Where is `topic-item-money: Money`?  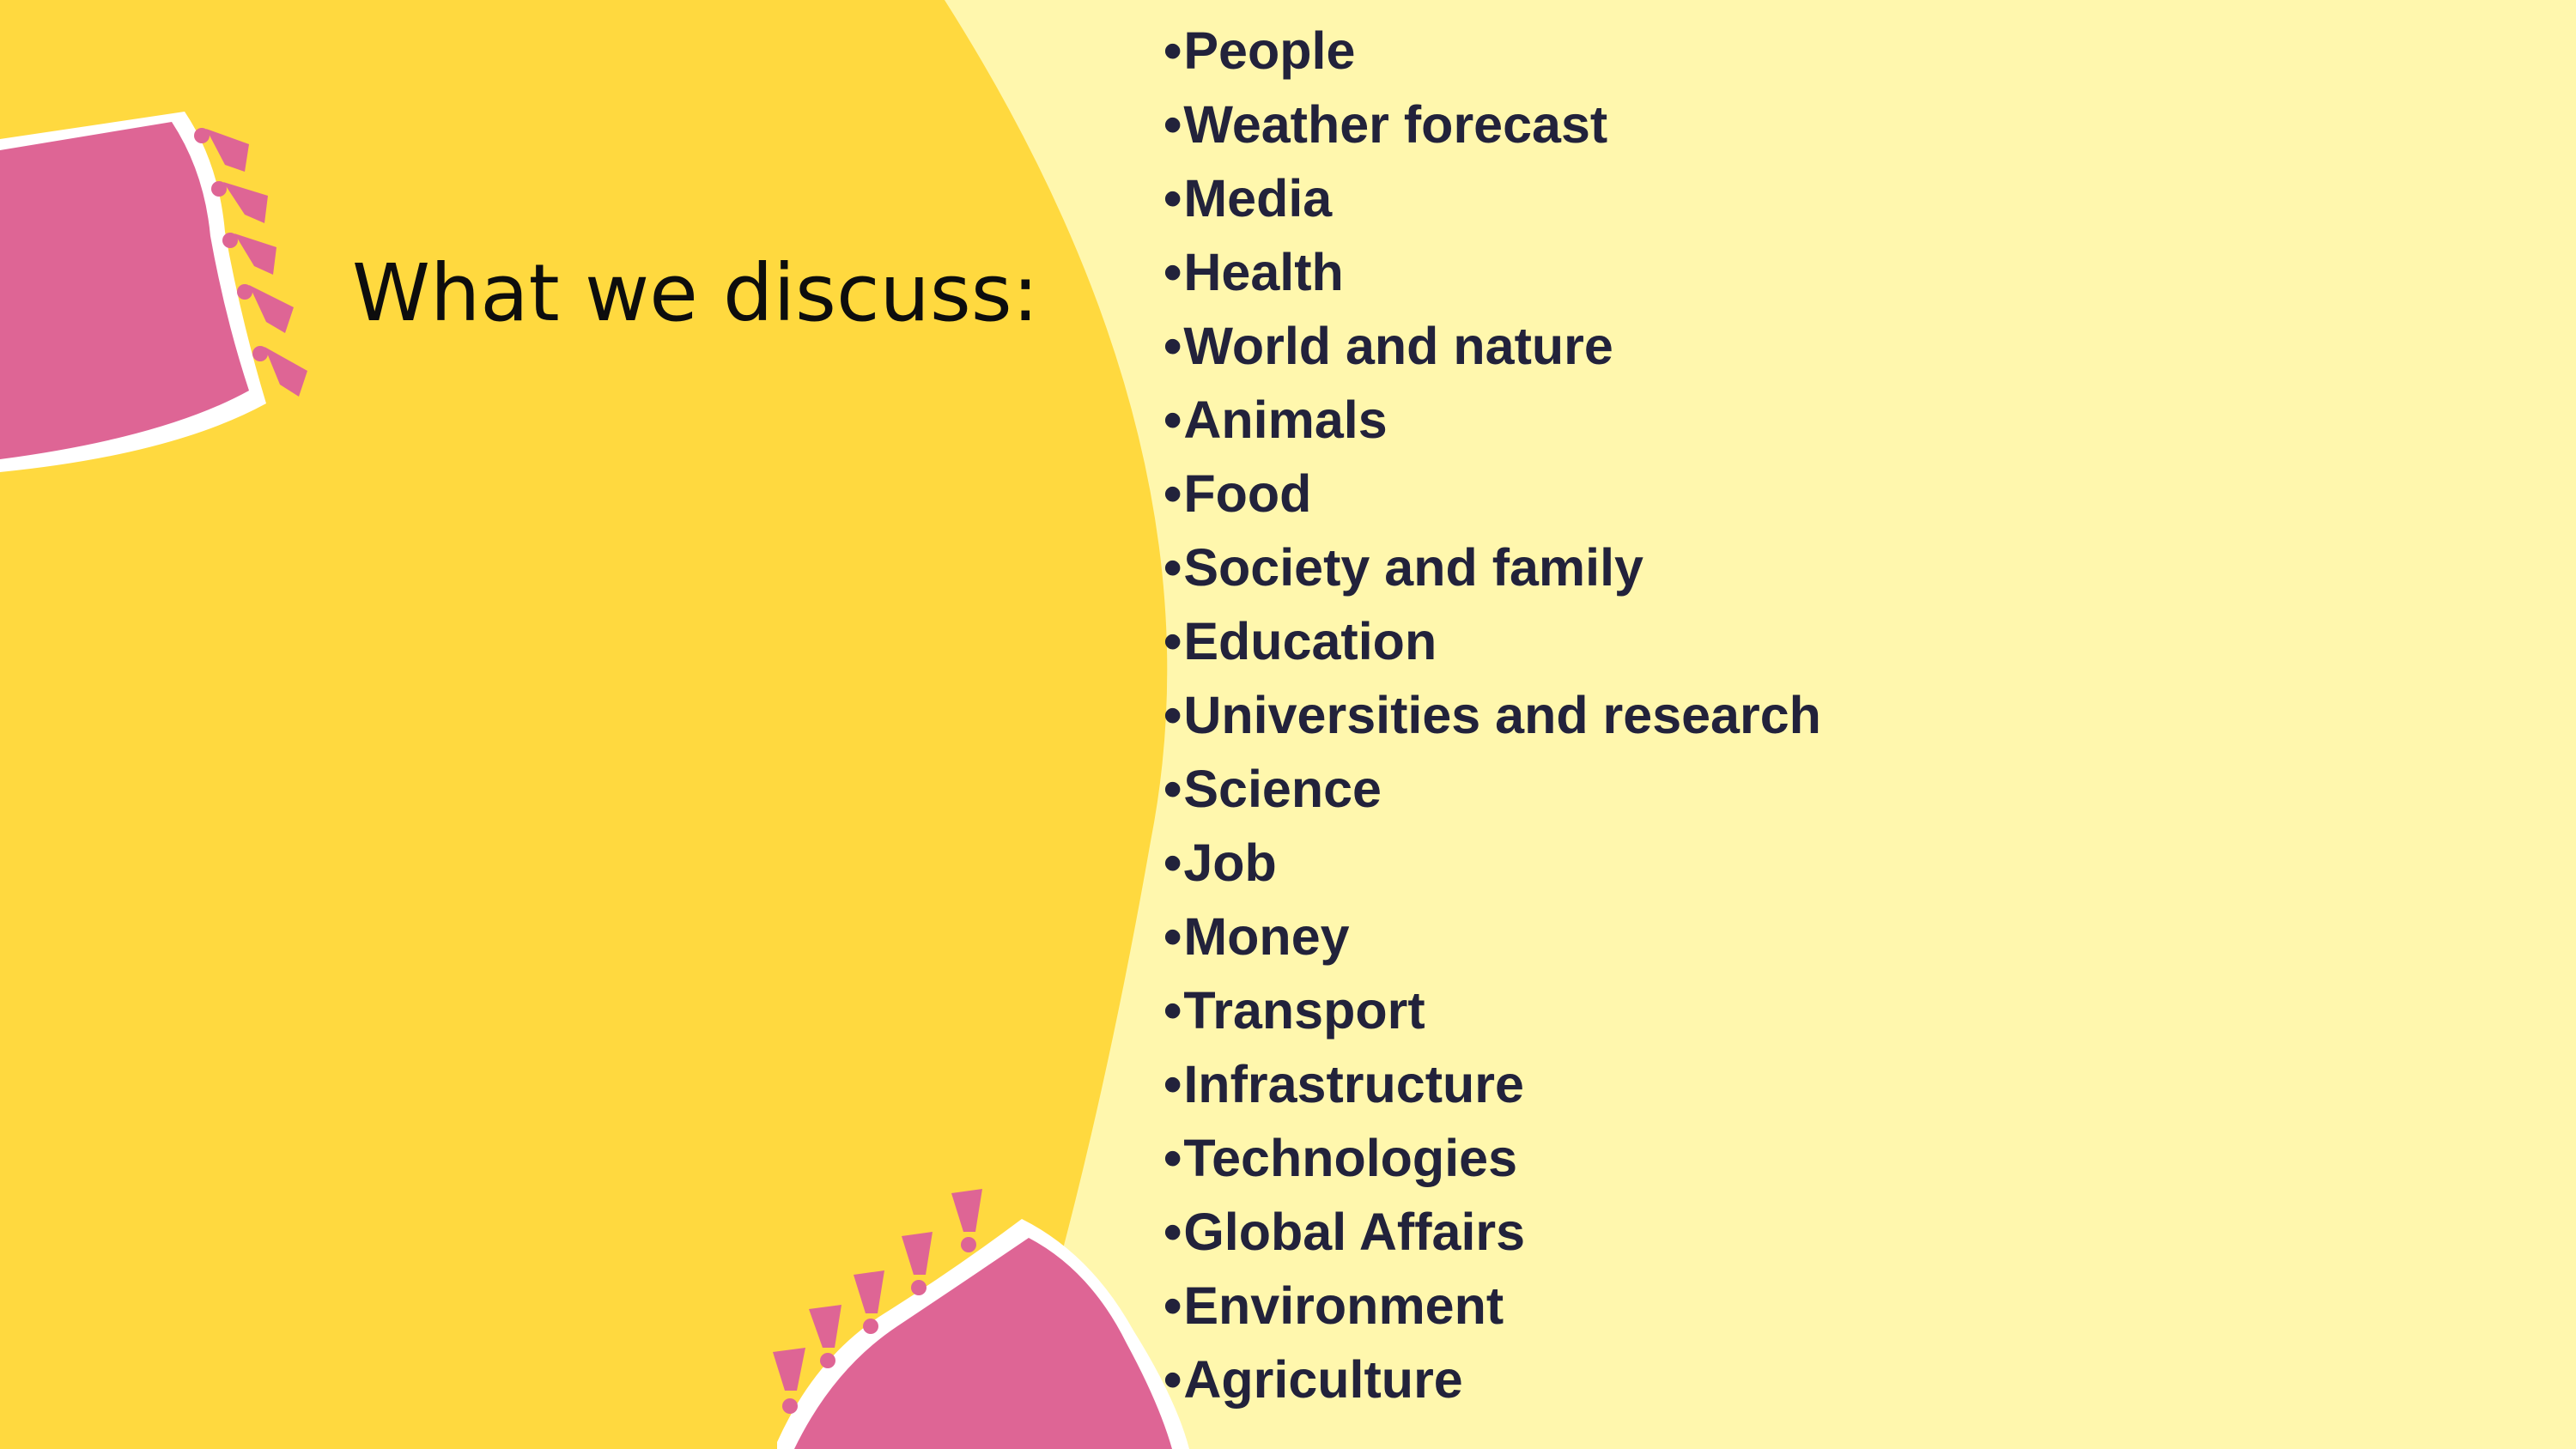
topic-item-money: Money is located at coordinates (1492, 936).